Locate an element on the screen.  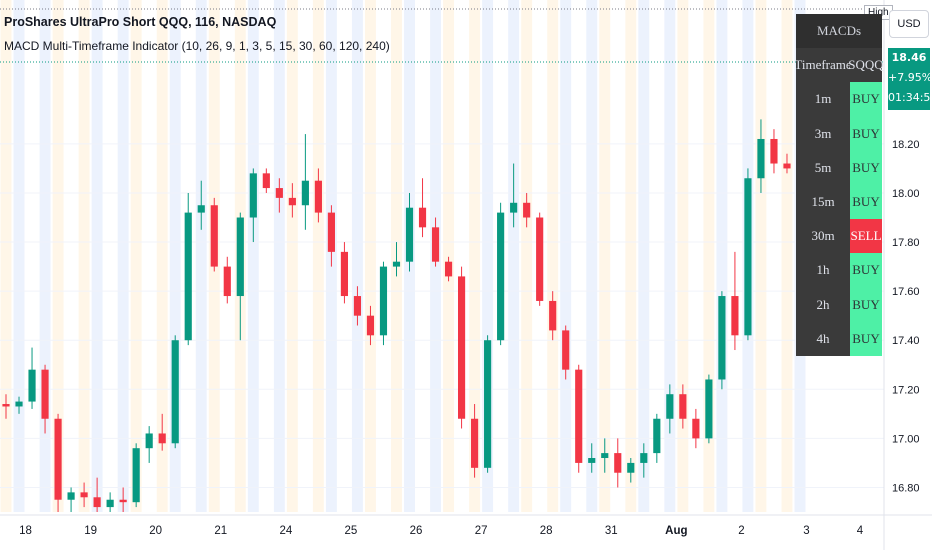
tf-cell: 15m is located at coordinates (823, 202).